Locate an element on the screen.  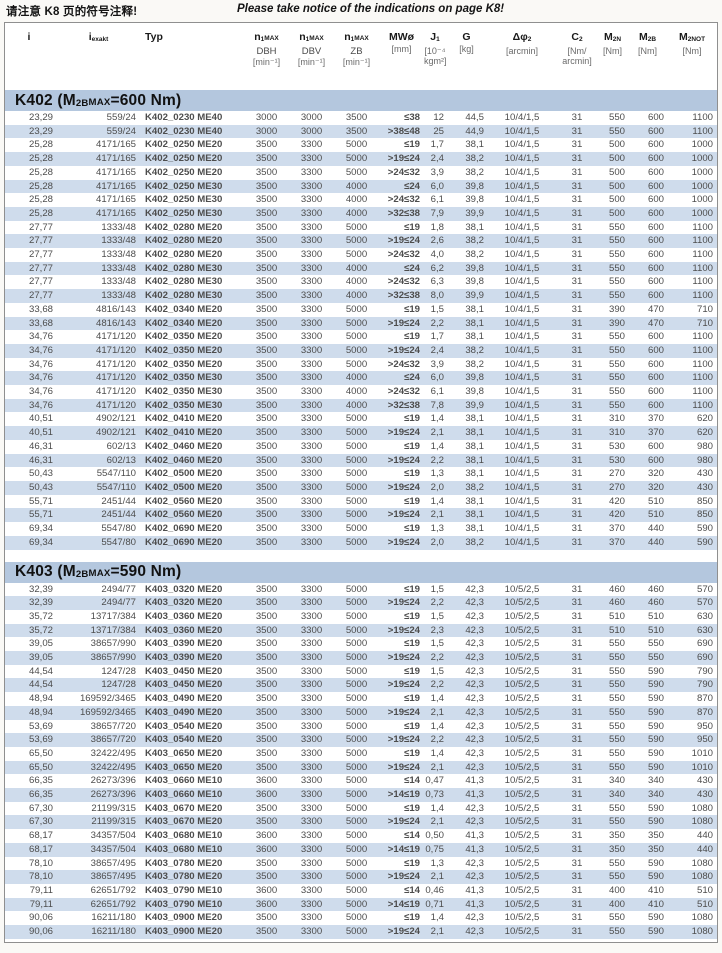
cell-m2not: 1080 is located at coordinates (702, 918).